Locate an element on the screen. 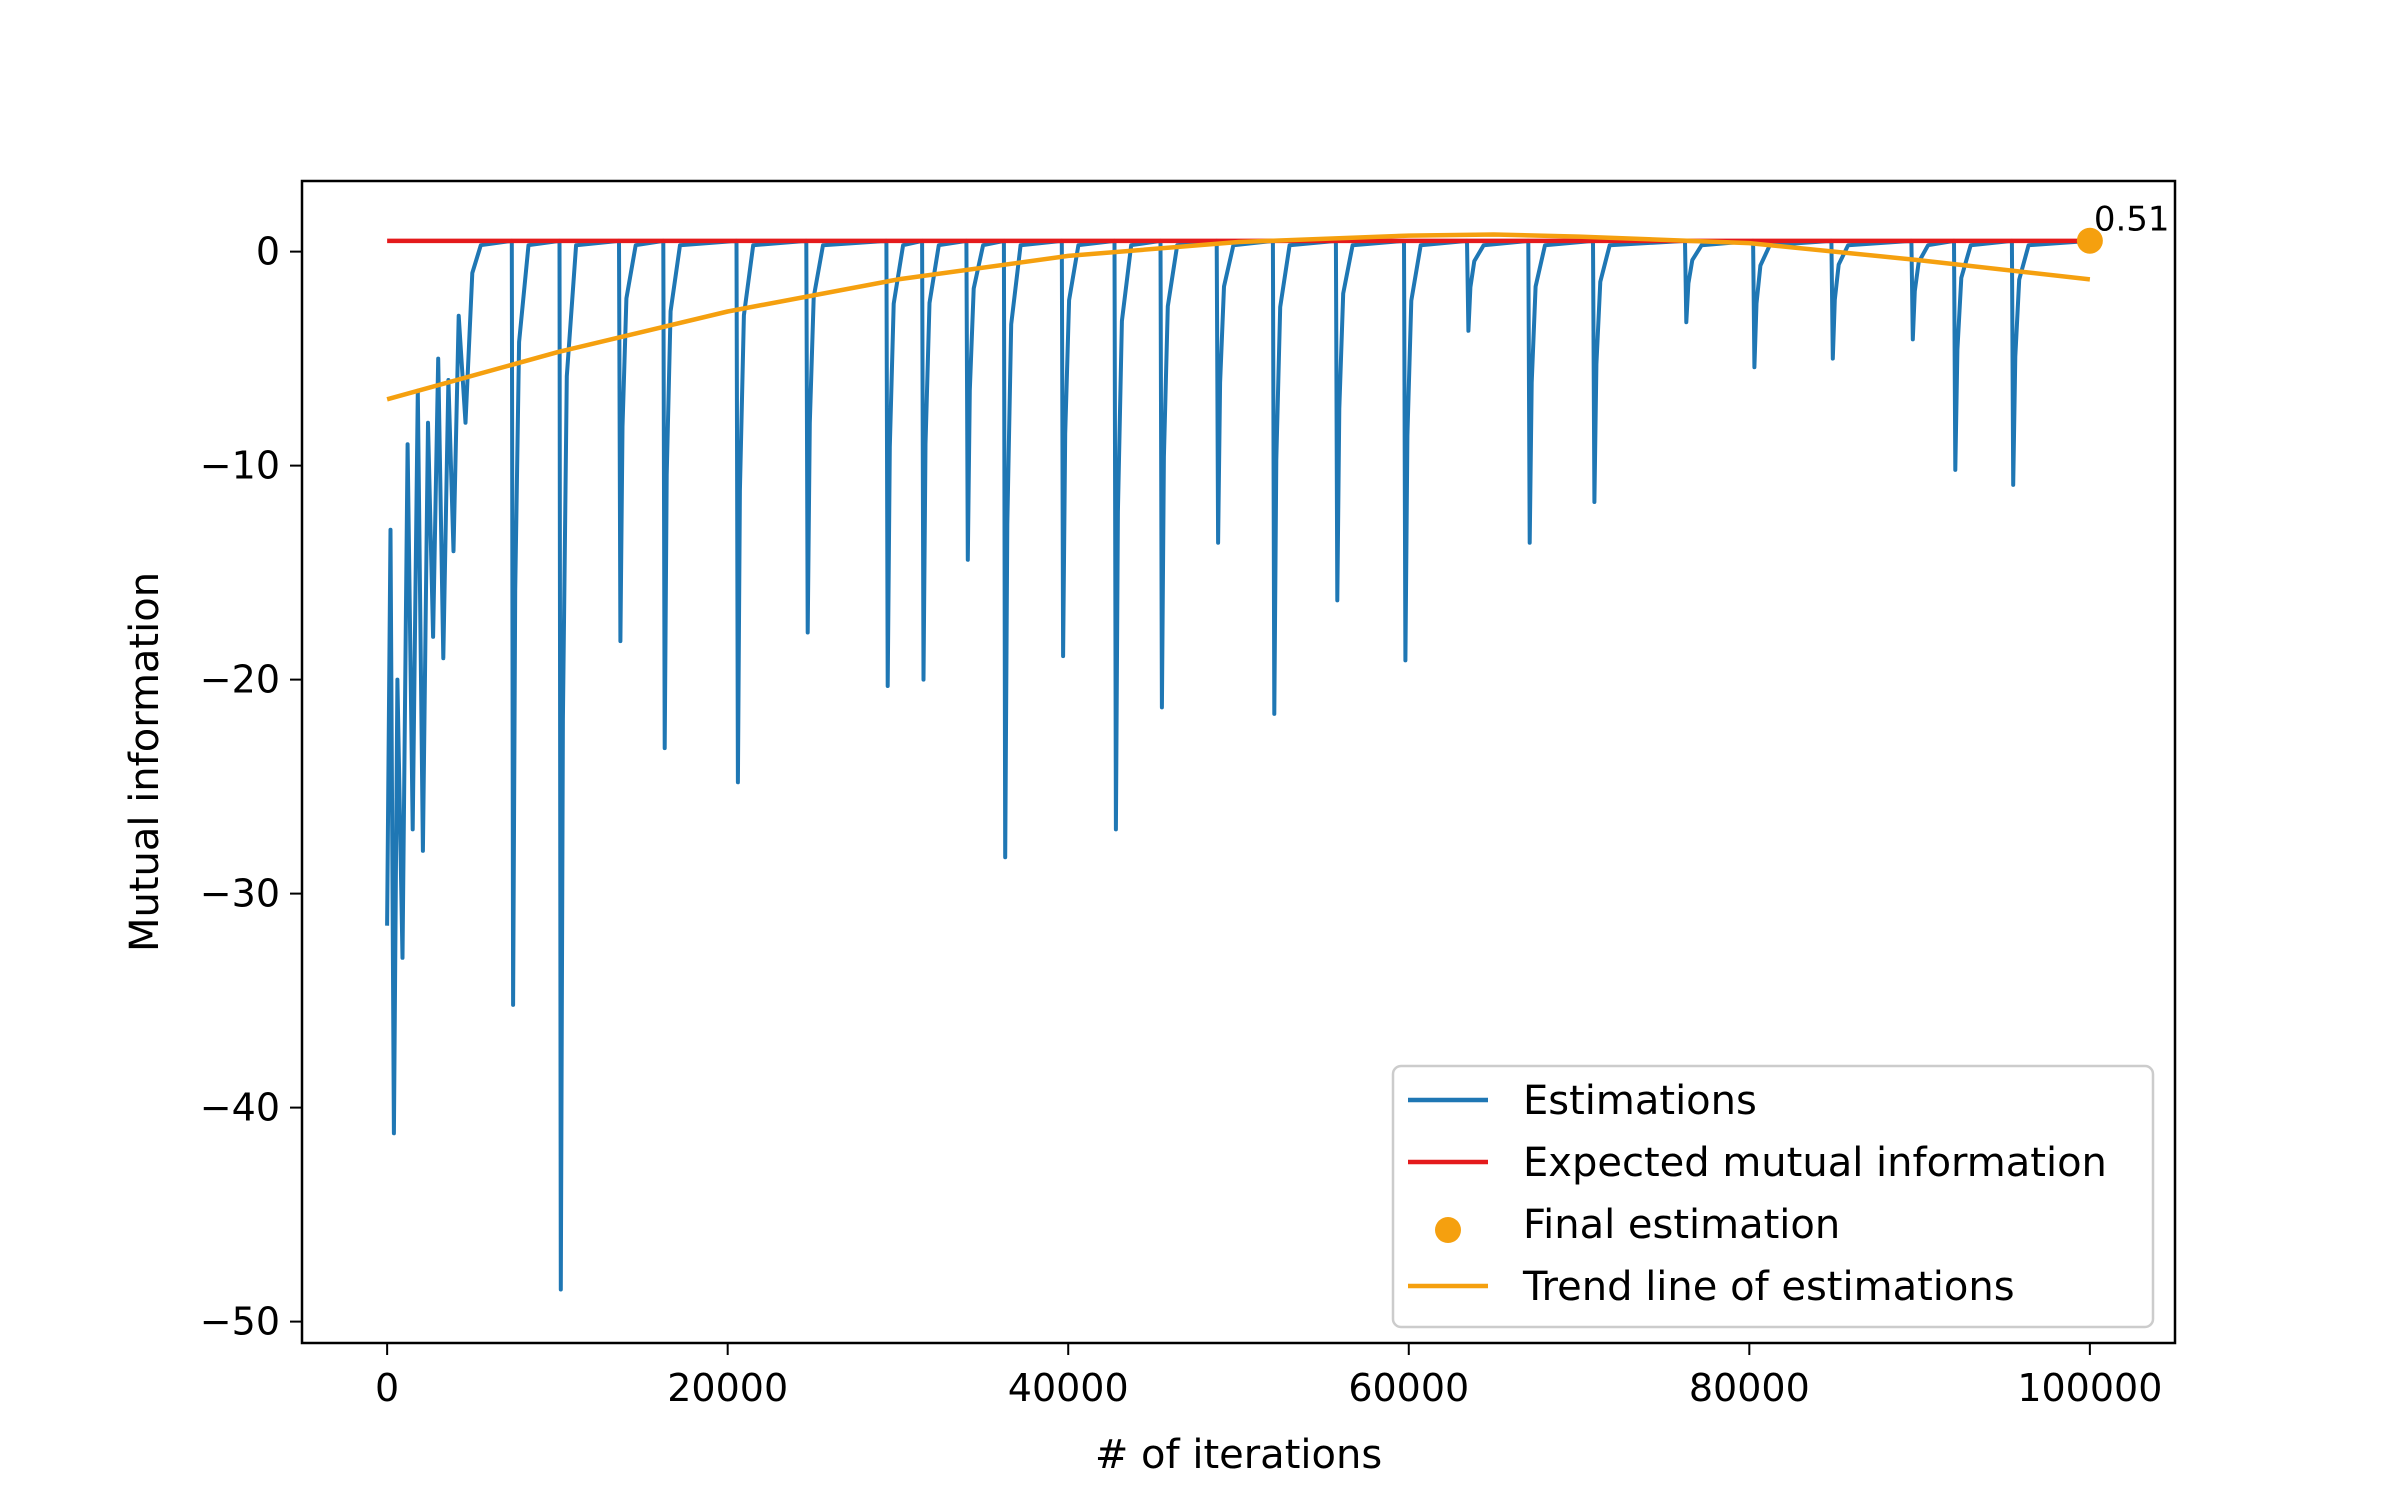 The width and height of the screenshot is (2400, 1500). legend-entry-label: Expected mutual information is located at coordinates (1815, 1163).